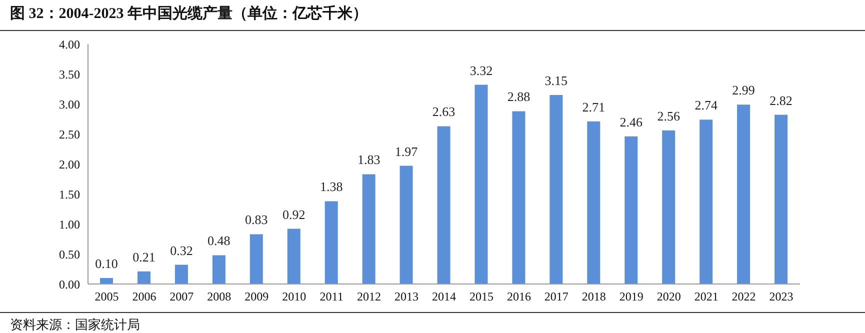 This screenshot has height=333, width=865. I want to click on x-tick-label: 2006, so click(144, 297).